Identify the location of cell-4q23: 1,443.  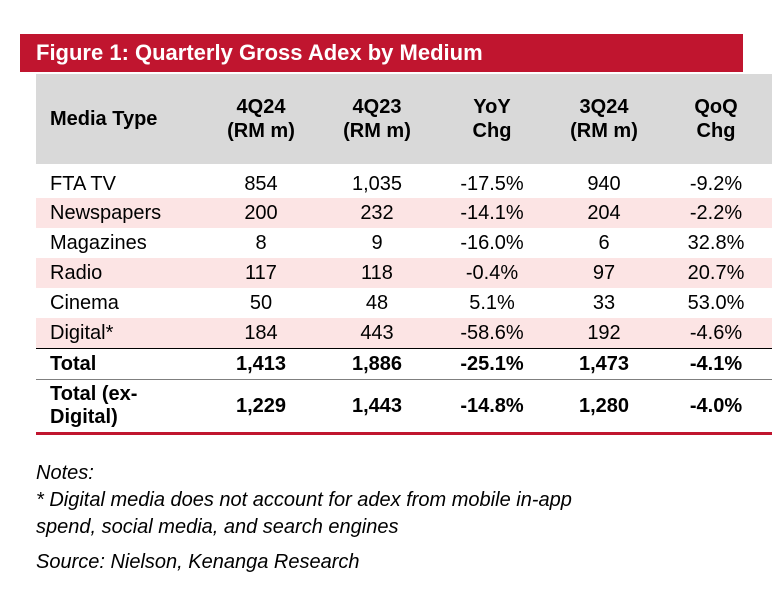
(377, 407).